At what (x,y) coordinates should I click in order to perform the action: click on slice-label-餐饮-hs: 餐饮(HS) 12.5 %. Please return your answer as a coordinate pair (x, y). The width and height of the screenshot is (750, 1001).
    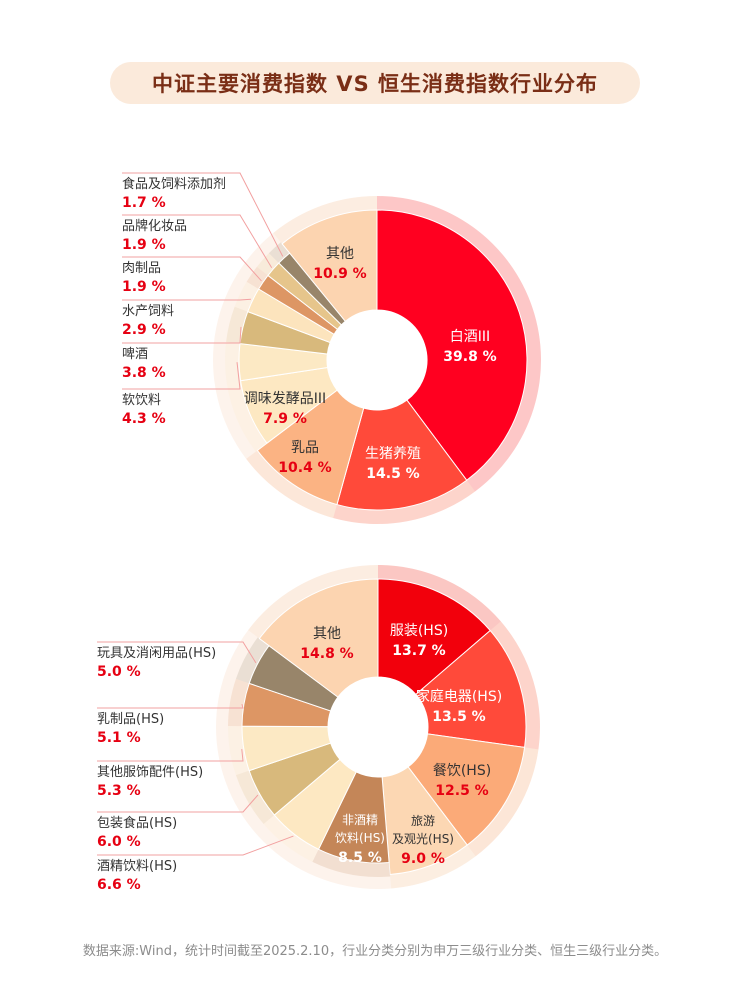
    Looking at the image, I should click on (462, 781).